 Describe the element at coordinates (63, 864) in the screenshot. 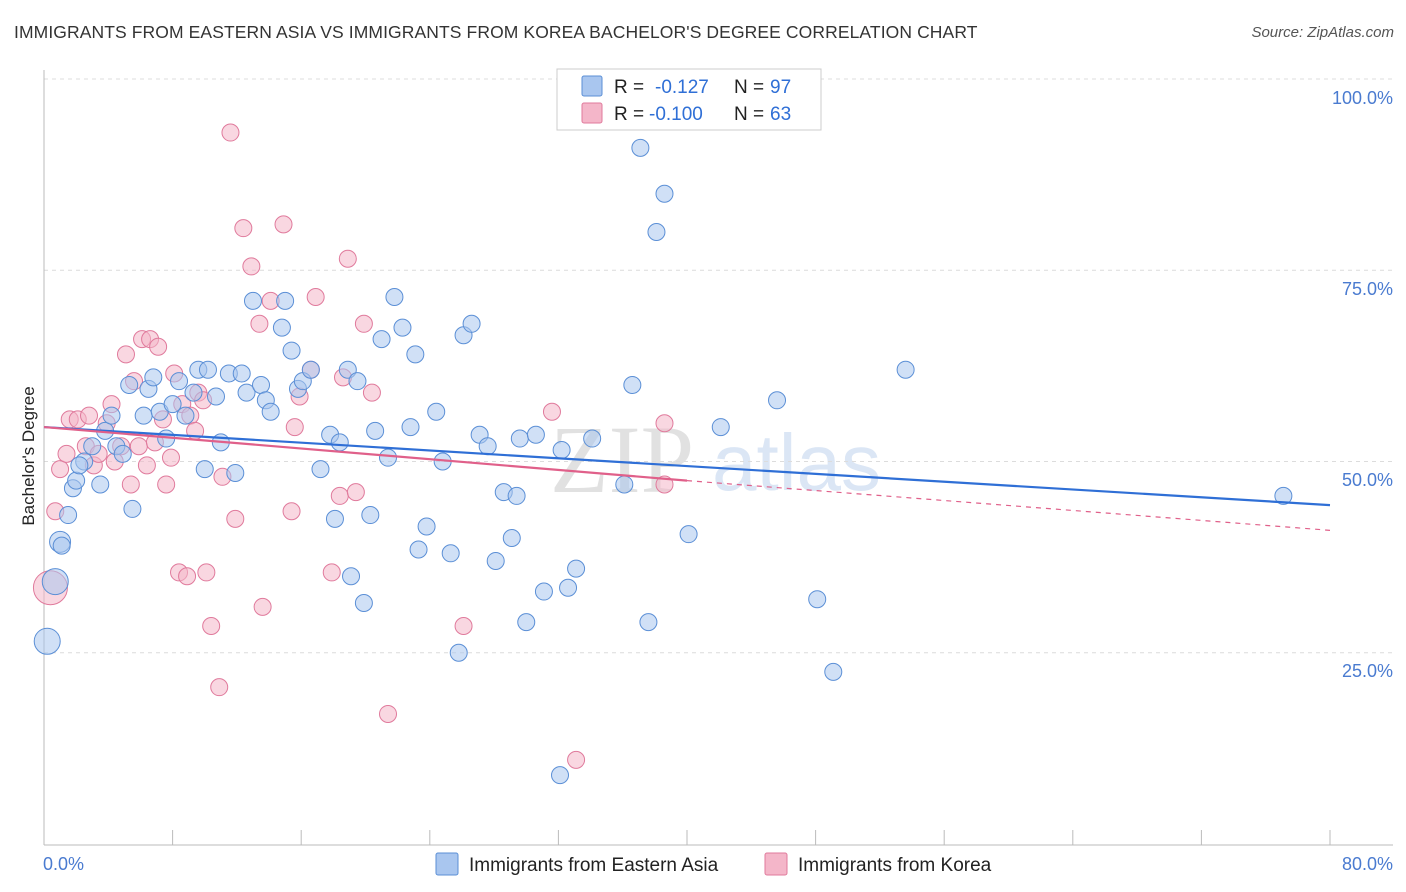

I see `x-tick-0: 0.0%` at that location.